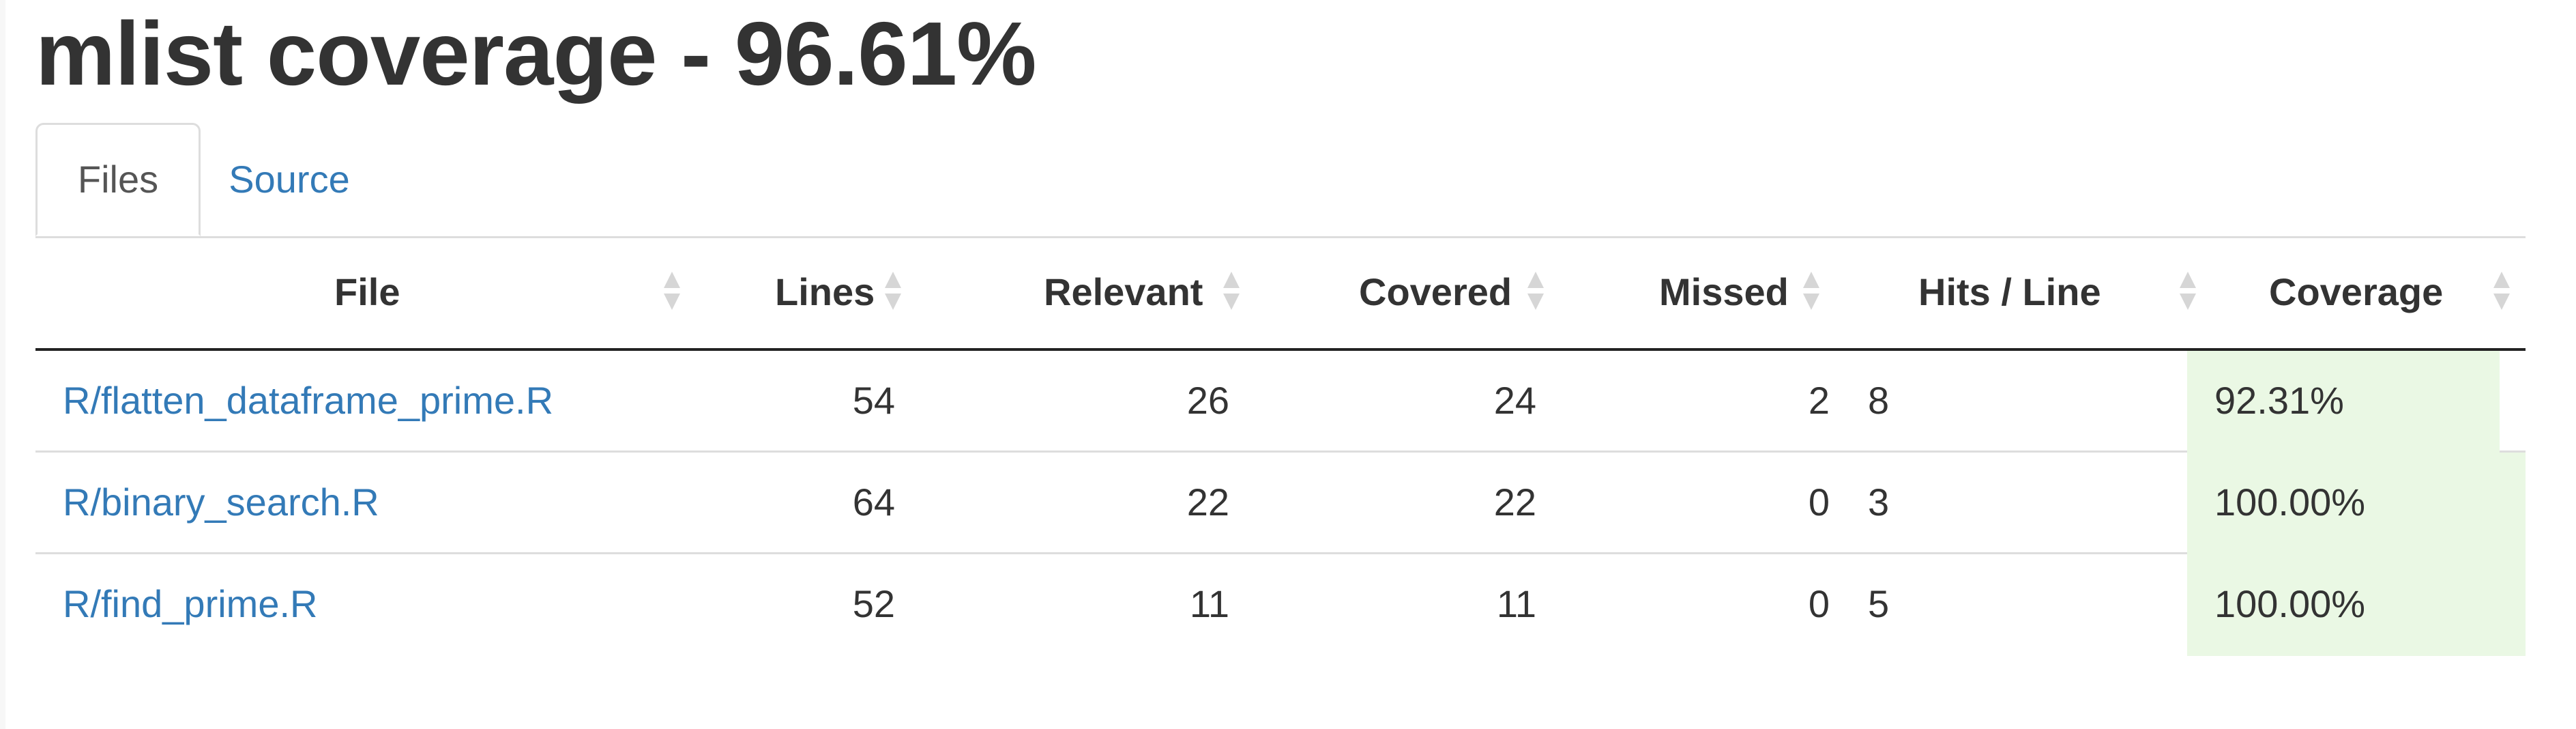 The image size is (2576, 729). What do you see at coordinates (873, 400) in the screenshot?
I see `lines-cell: 54` at bounding box center [873, 400].